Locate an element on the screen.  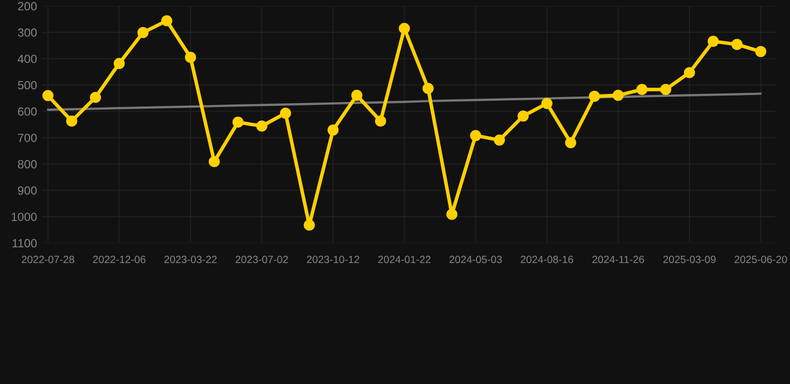
x-tick-label: 2025-03-09 is located at coordinates (689, 260).